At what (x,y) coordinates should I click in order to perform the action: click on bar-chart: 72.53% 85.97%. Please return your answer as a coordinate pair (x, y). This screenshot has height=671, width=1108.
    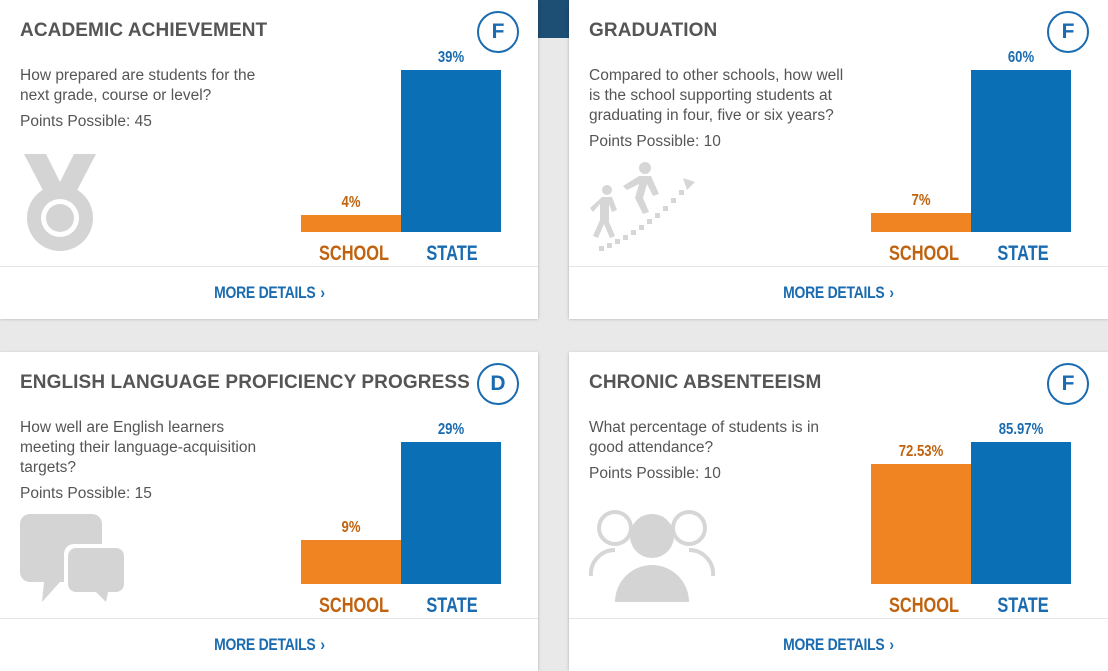
    Looking at the image, I should click on (971, 502).